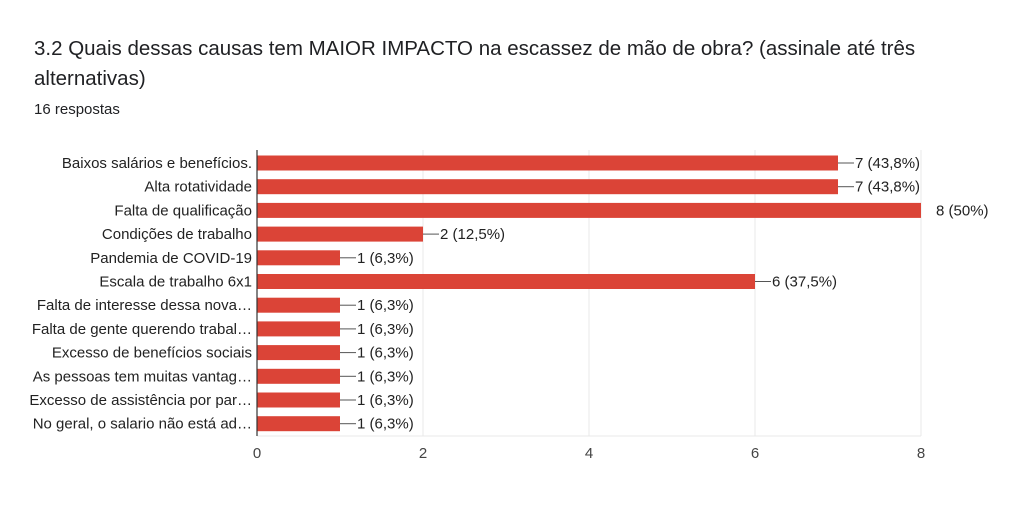  Describe the element at coordinates (171, 258) in the screenshot. I see `category-label: Pandemia de COVID-19` at that location.